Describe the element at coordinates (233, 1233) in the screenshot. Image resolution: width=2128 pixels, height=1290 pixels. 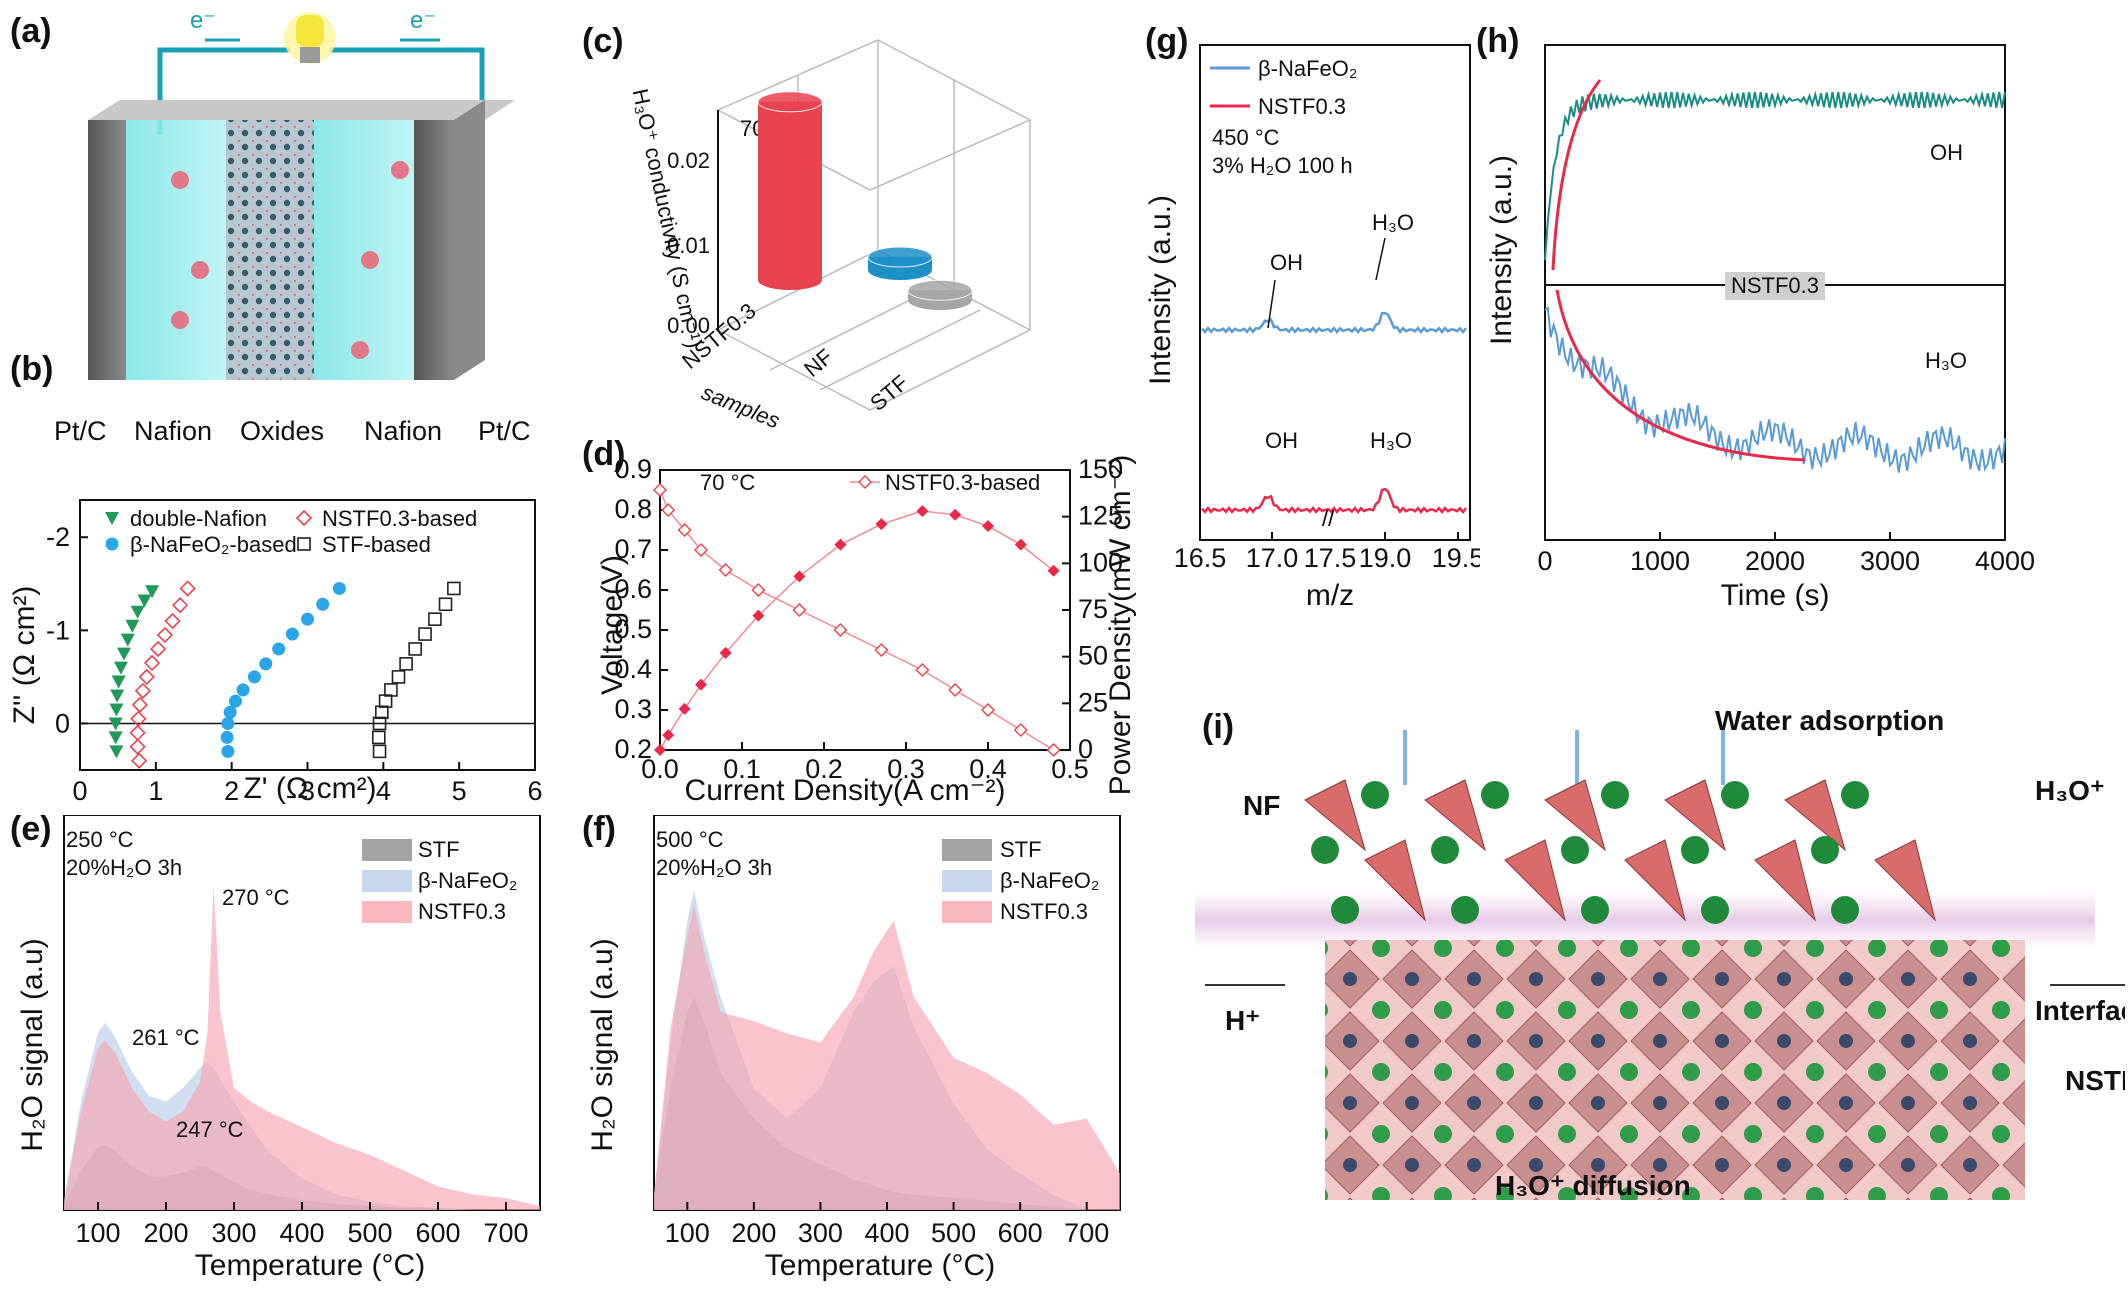
I see `e-plot-xtick-2: 300` at that location.